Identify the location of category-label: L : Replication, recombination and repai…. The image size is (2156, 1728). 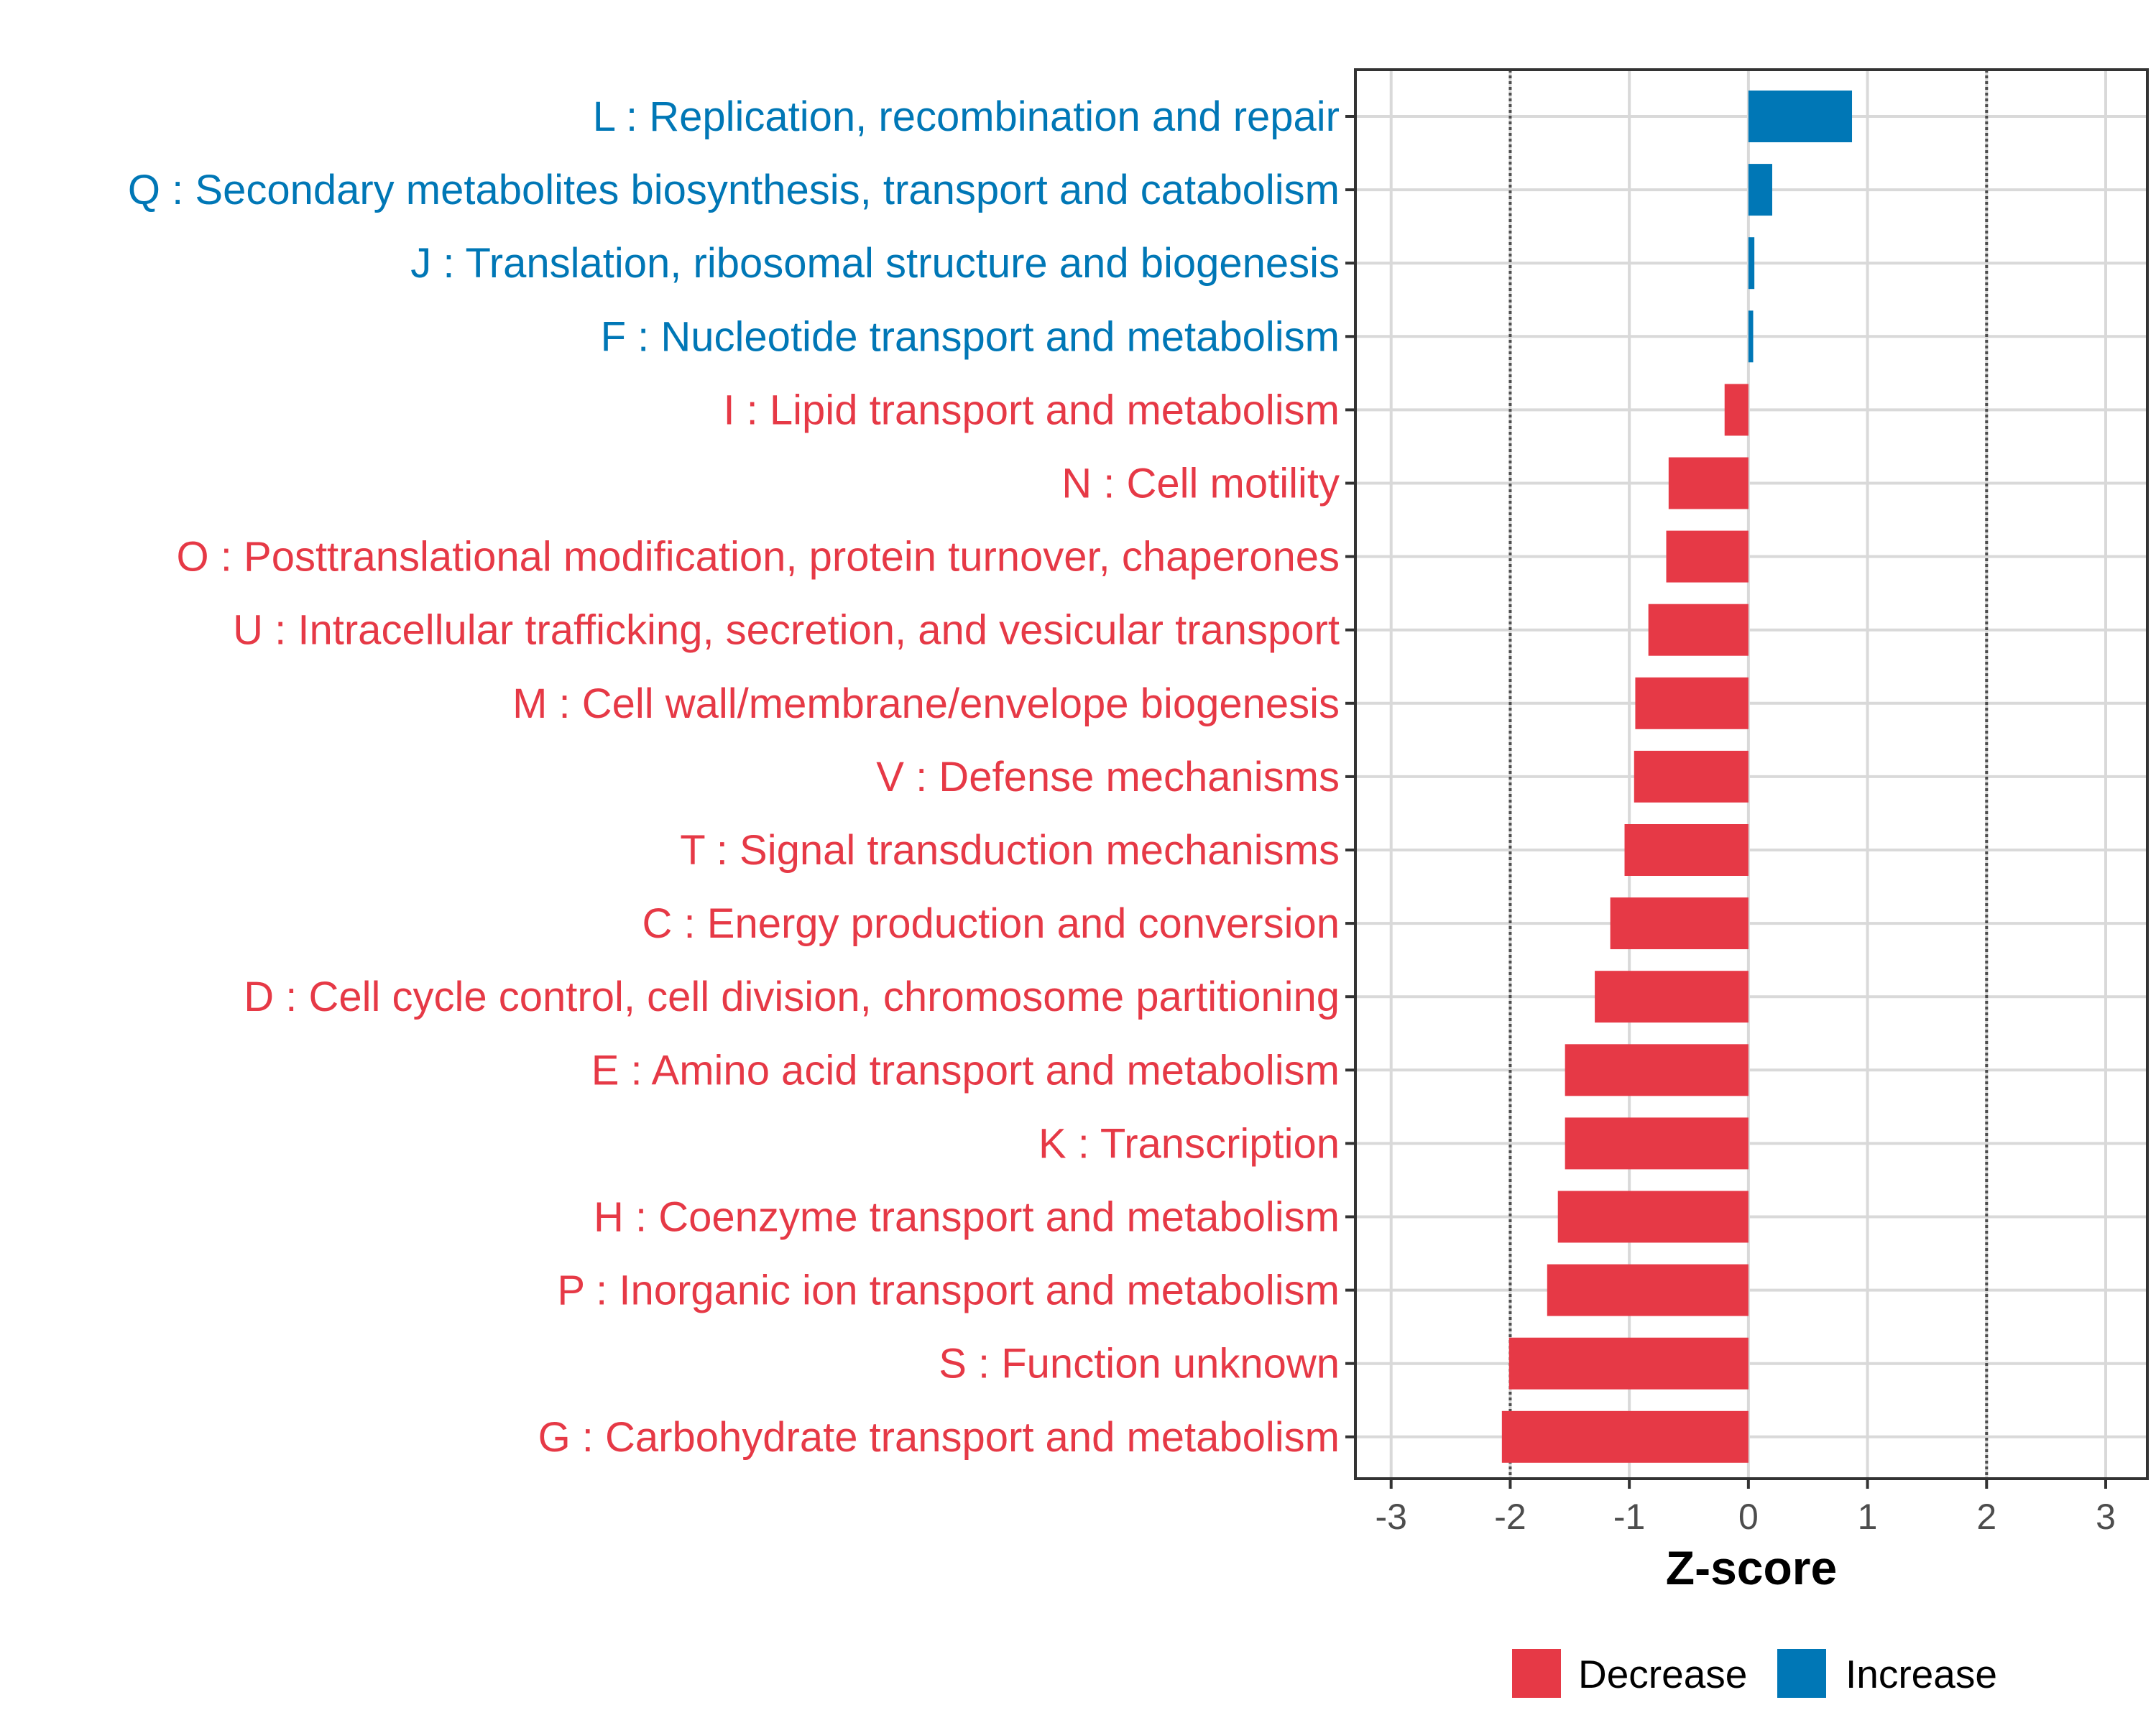
(967, 116).